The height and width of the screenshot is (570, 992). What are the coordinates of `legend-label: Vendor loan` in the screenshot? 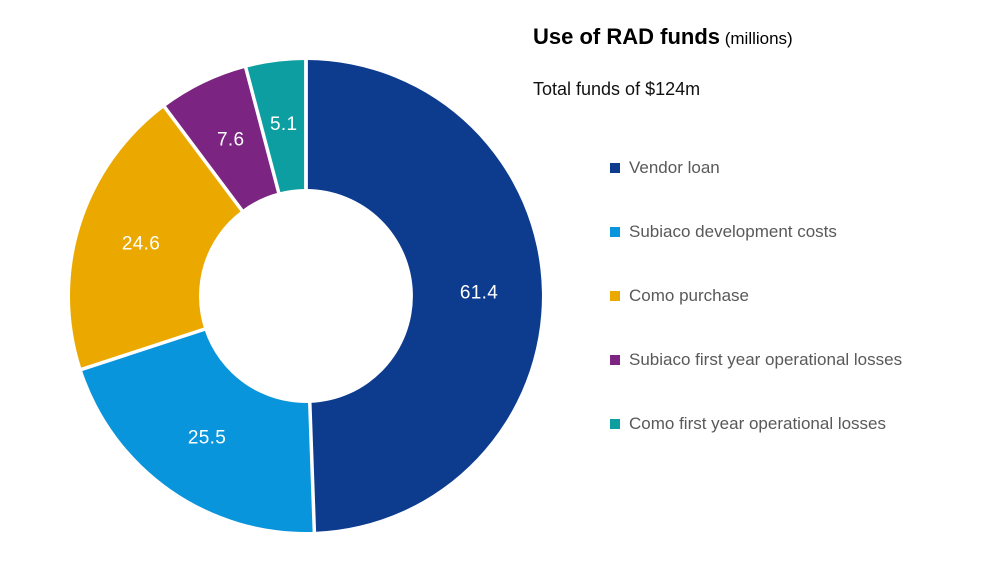 It's located at (674, 167).